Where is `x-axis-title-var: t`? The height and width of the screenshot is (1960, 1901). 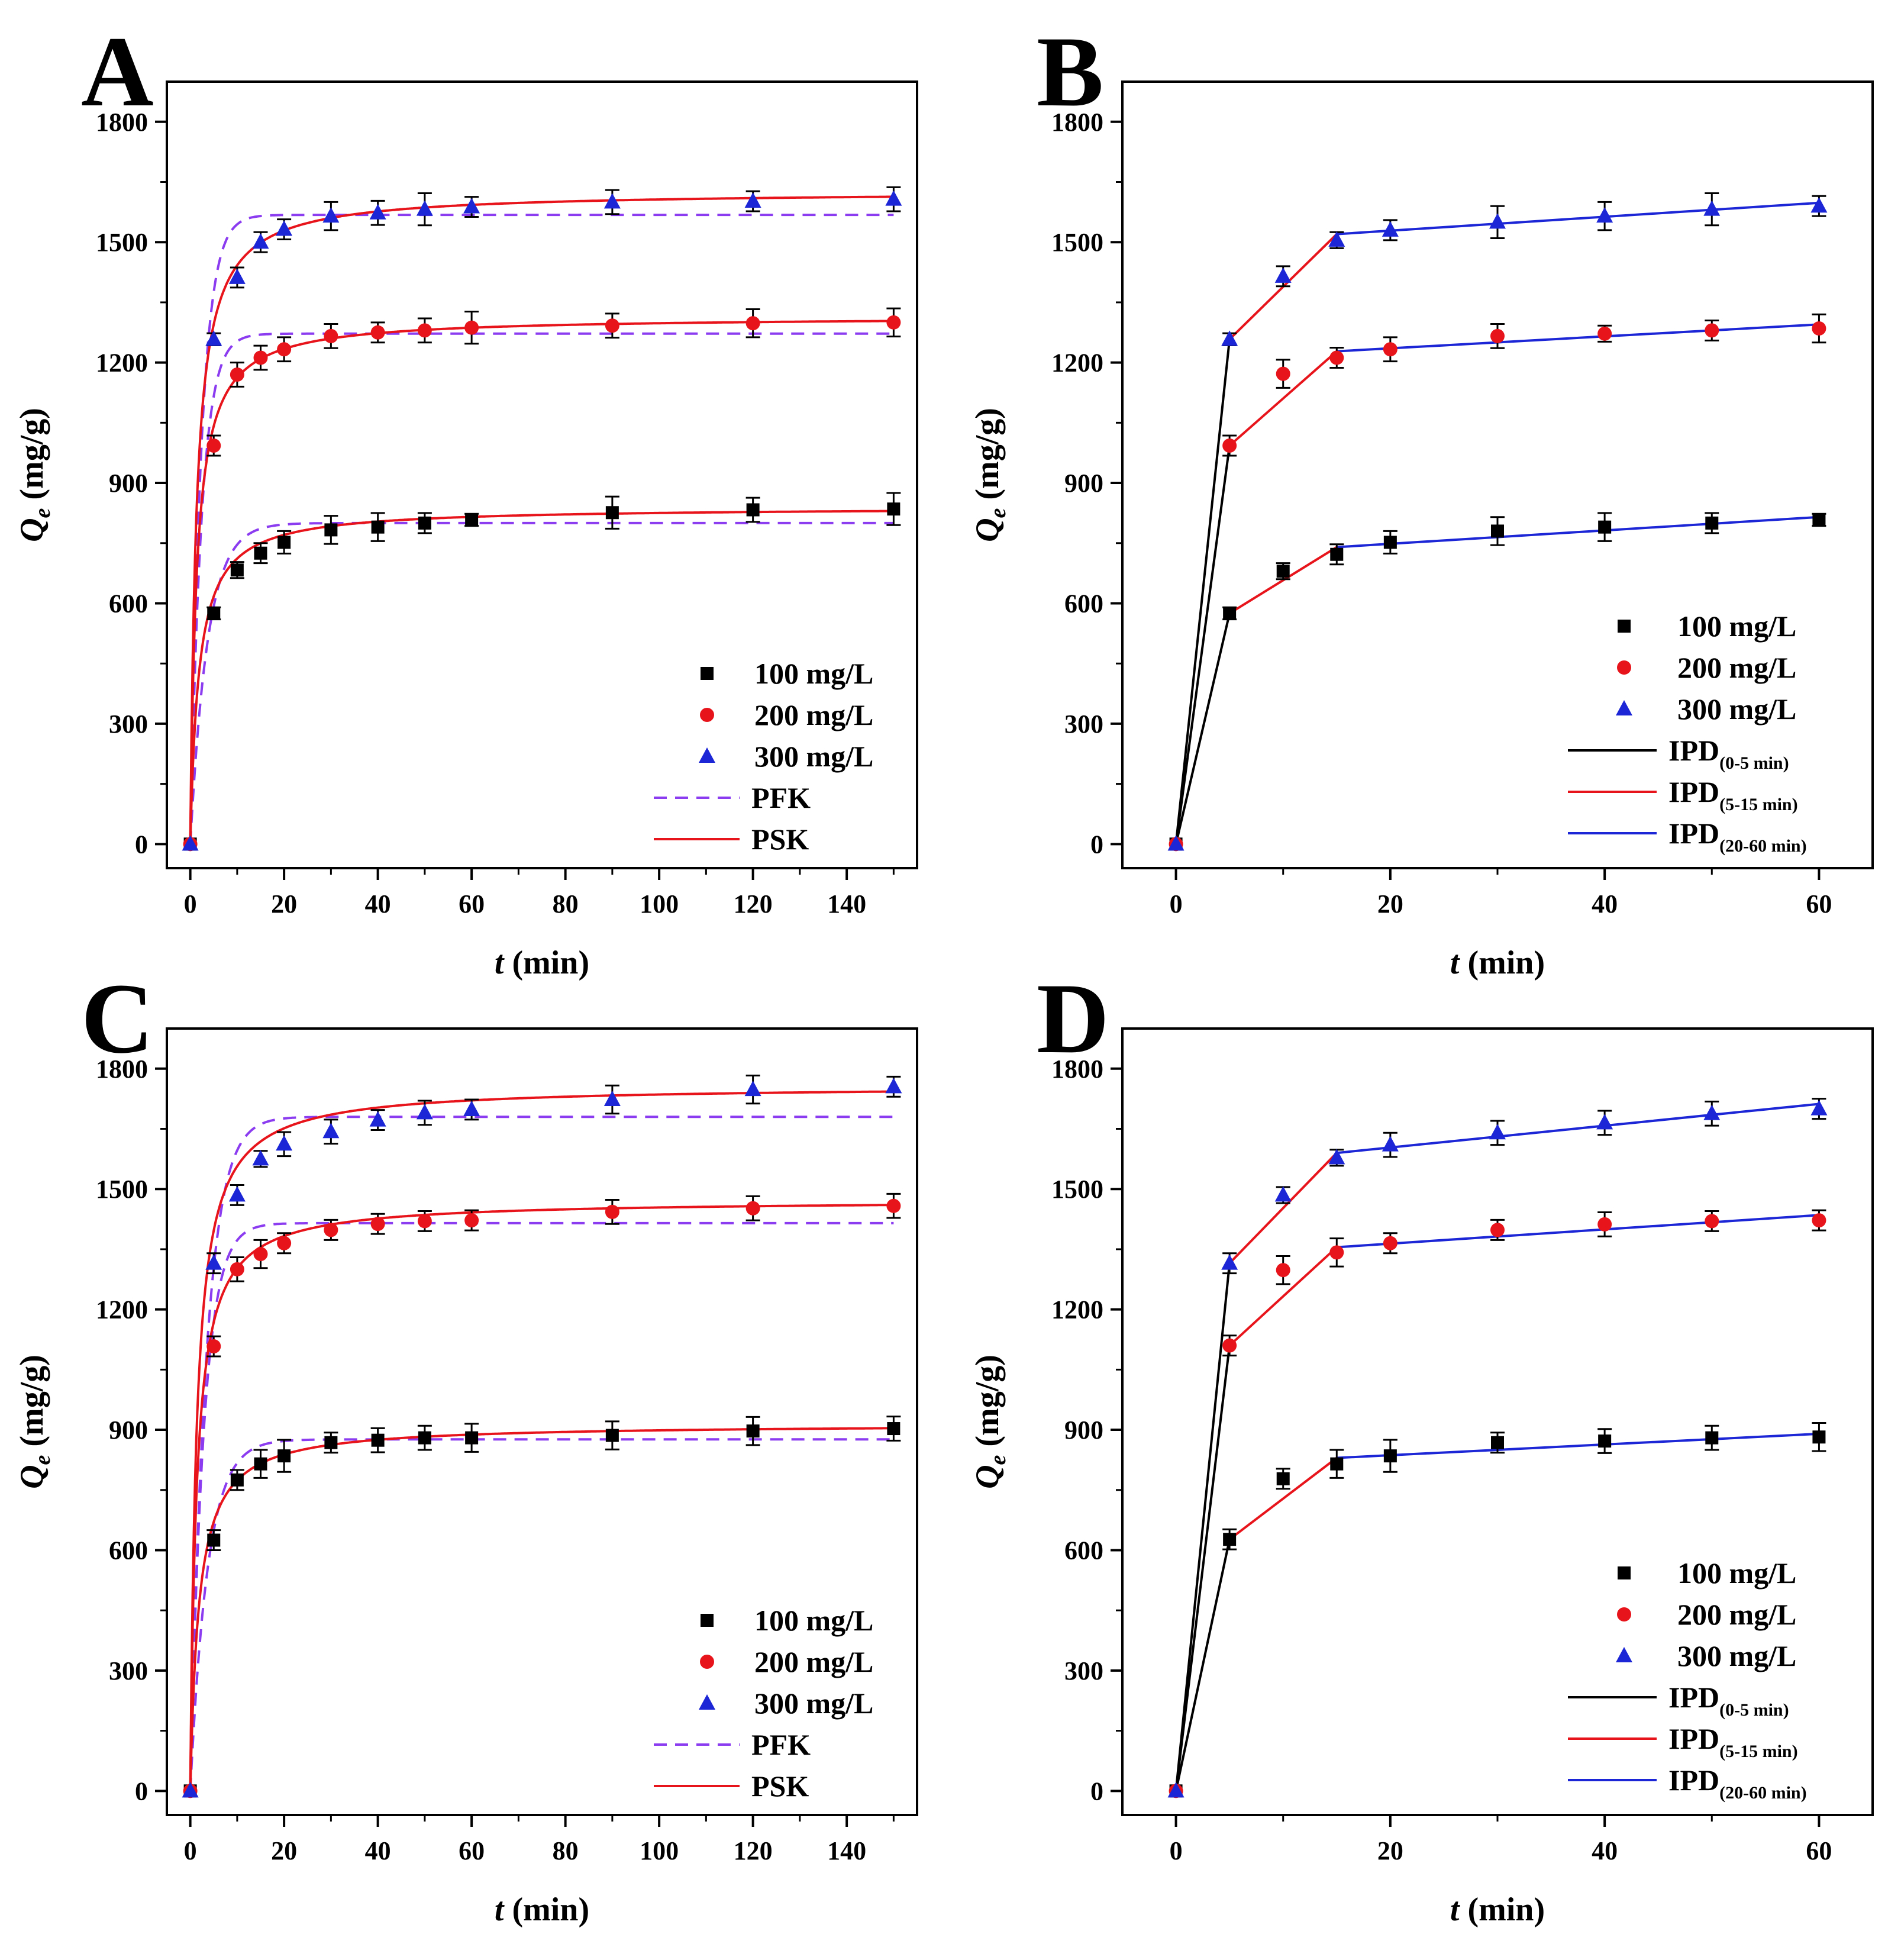 x-axis-title-var: t is located at coordinates (500, 962).